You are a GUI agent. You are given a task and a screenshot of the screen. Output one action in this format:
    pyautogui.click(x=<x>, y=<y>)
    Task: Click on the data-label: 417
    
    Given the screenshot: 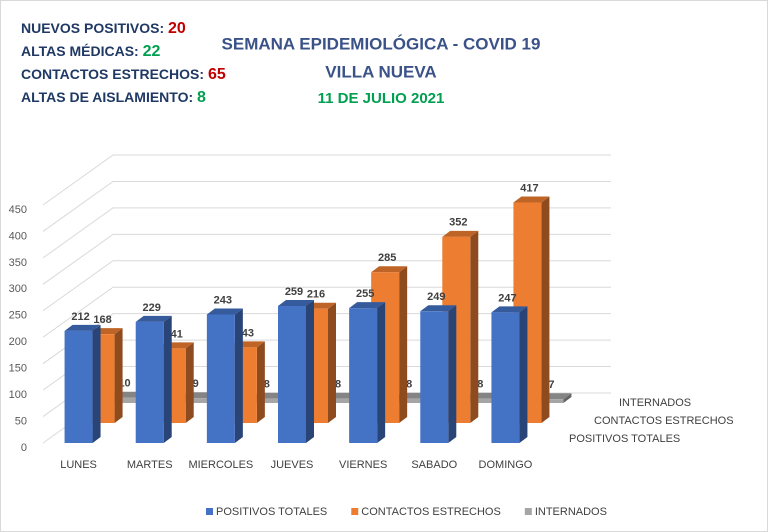 What is the action you would take?
    pyautogui.click(x=529, y=188)
    